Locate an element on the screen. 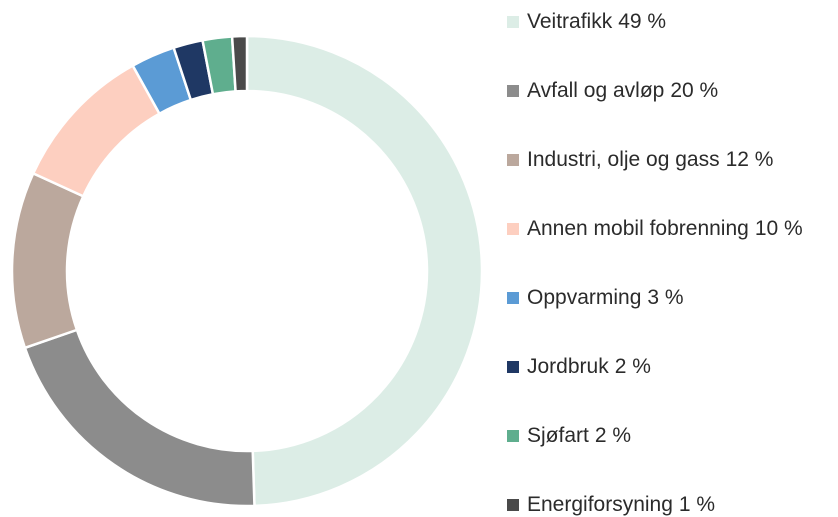 Image resolution: width=838 pixels, height=517 pixels. legend-category: Oppvarming is located at coordinates (584, 297).